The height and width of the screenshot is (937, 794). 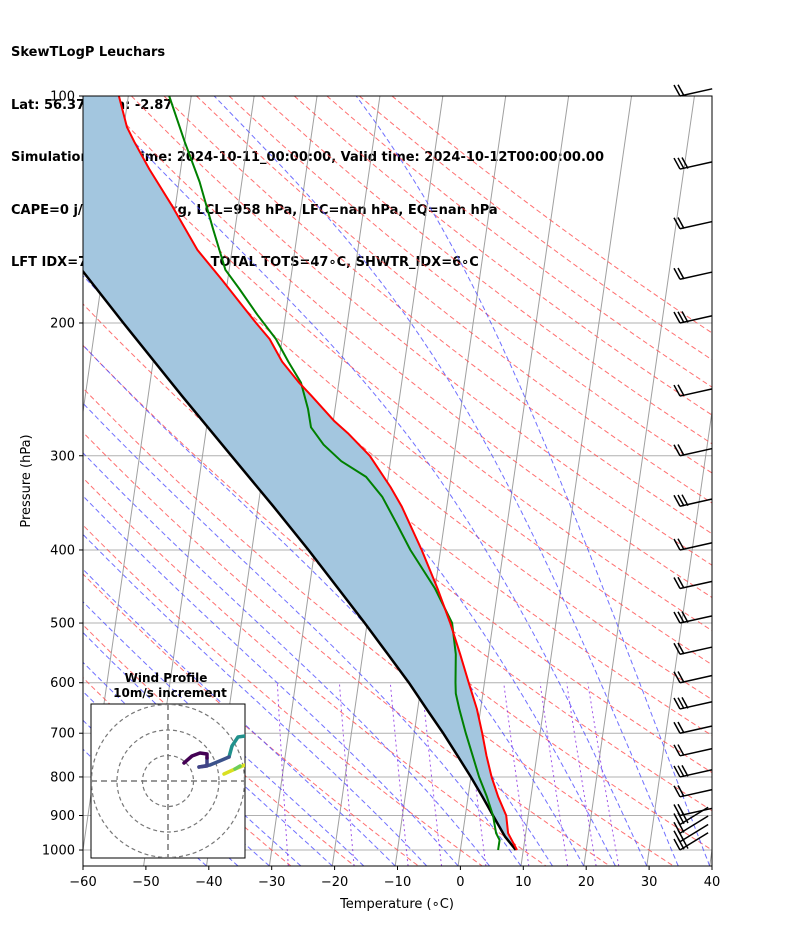 What do you see at coordinates (88, 52) in the screenshot?
I see `title-station: SkewTLogP Leuchars` at bounding box center [88, 52].